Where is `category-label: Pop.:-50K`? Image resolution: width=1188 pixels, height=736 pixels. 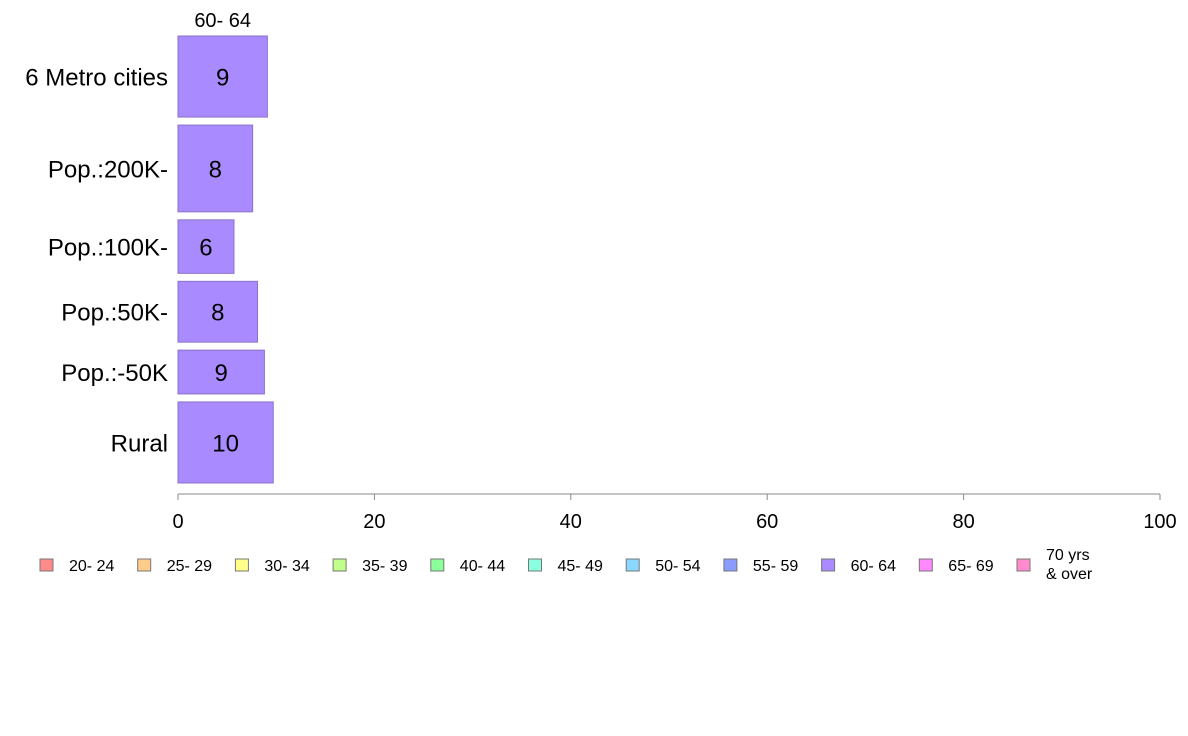 category-label: Pop.:-50K is located at coordinates (114, 373).